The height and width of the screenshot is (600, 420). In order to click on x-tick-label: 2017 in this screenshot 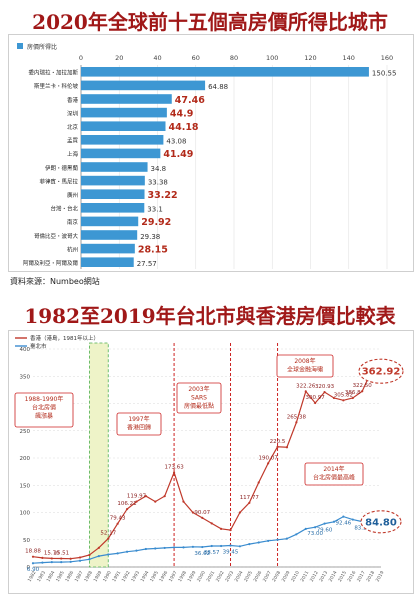, I will do `click(361, 576)`.